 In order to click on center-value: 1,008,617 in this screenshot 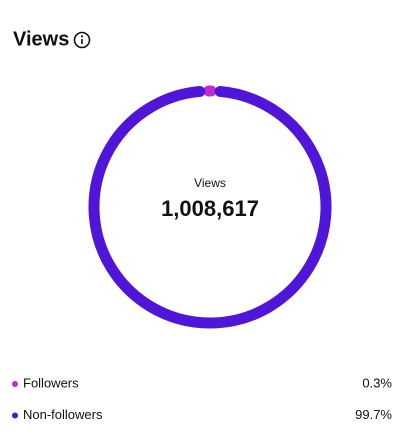, I will do `click(210, 208)`.